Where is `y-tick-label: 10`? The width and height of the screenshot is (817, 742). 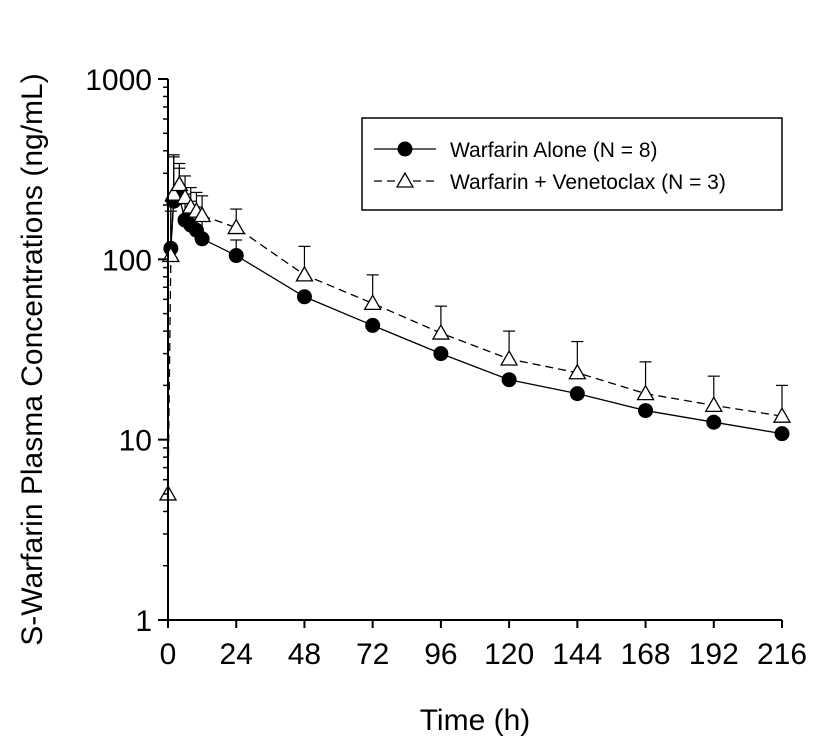
y-tick-label: 10 is located at coordinates (135, 441).